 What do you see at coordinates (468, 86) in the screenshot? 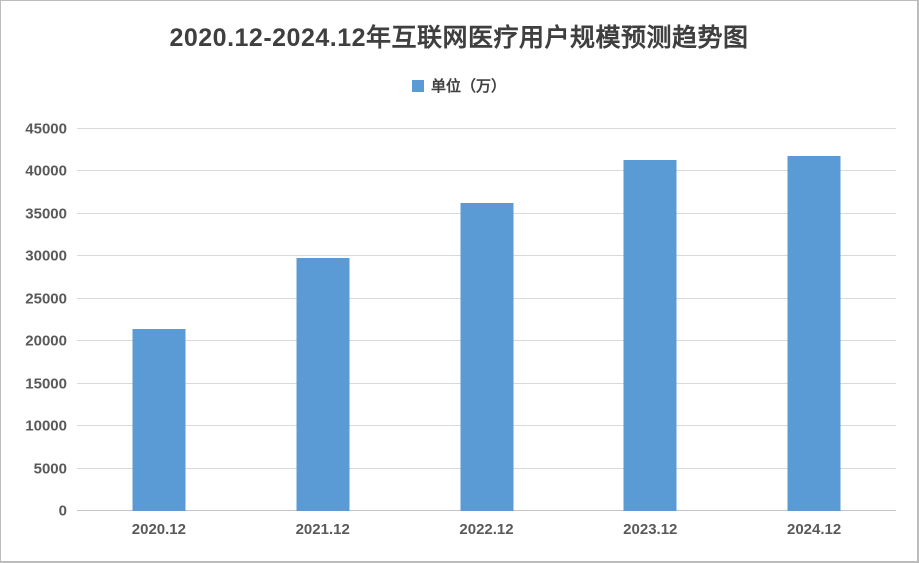
I see `legend-label: 单位（万）` at bounding box center [468, 86].